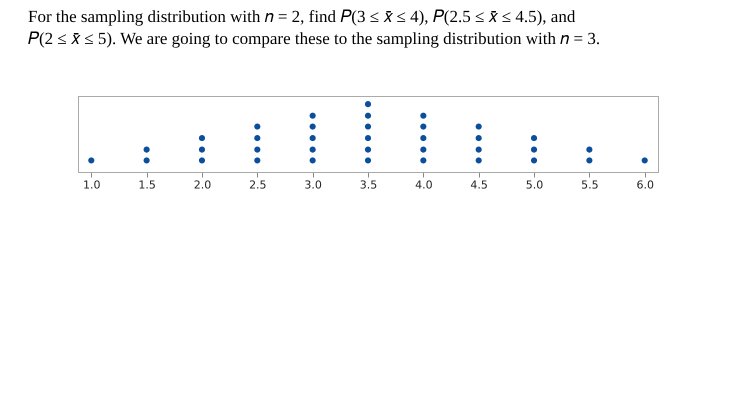 Image resolution: width=739 pixels, height=416 pixels. Describe the element at coordinates (313, 185) in the screenshot. I see `x-tick-label: 3.0` at that location.